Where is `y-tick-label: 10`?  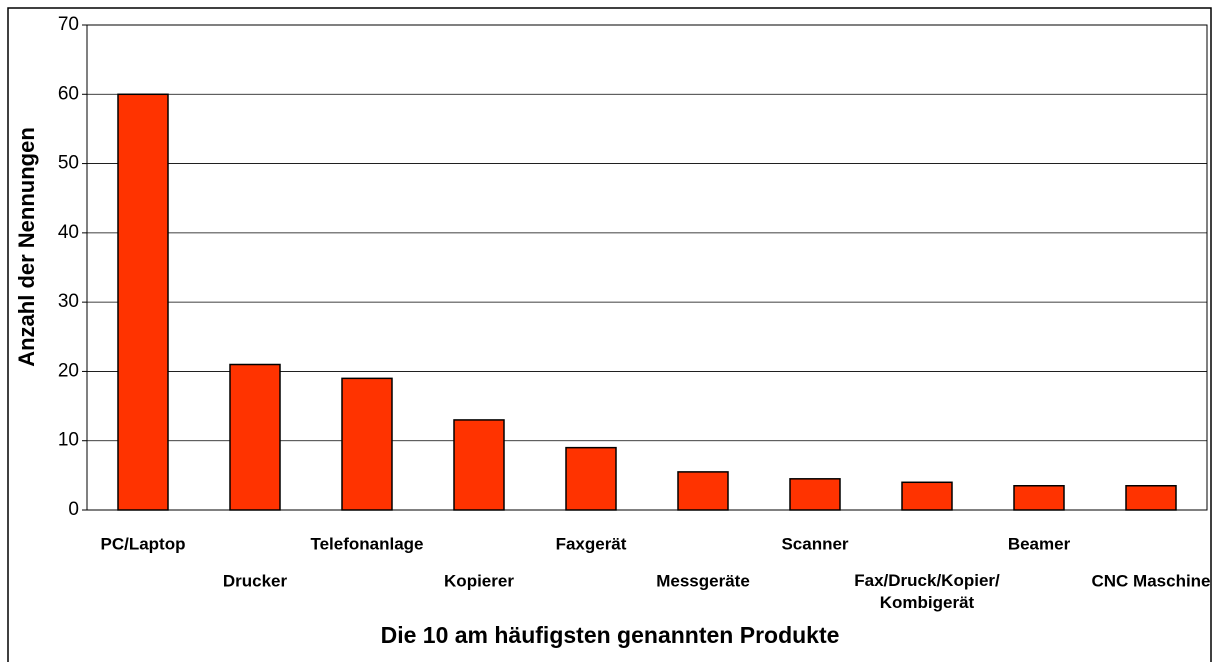
y-tick-label: 10 is located at coordinates (68, 440).